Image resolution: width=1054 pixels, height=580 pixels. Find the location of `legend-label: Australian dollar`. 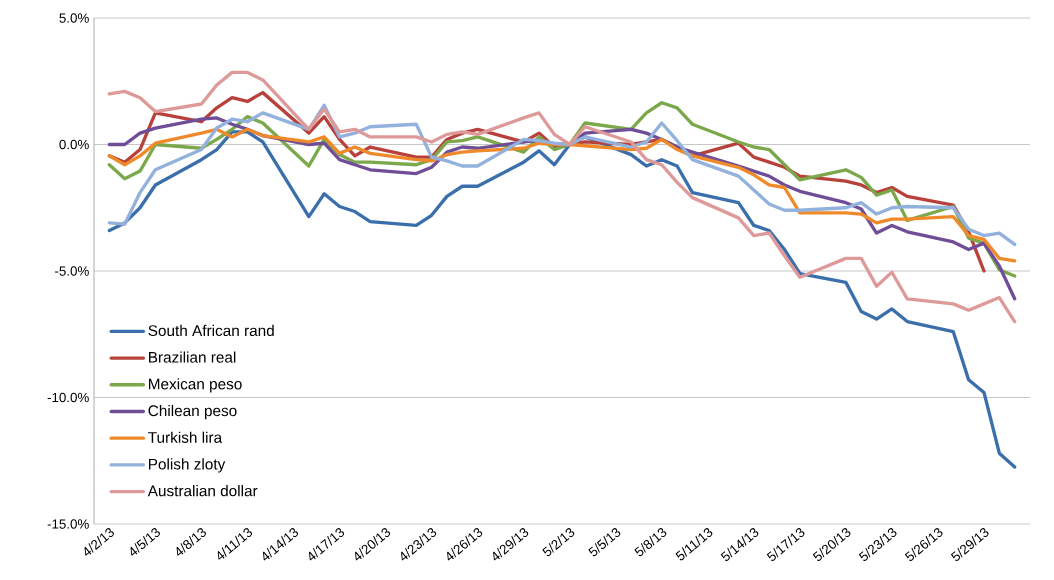

legend-label: Australian dollar is located at coordinates (202, 491).